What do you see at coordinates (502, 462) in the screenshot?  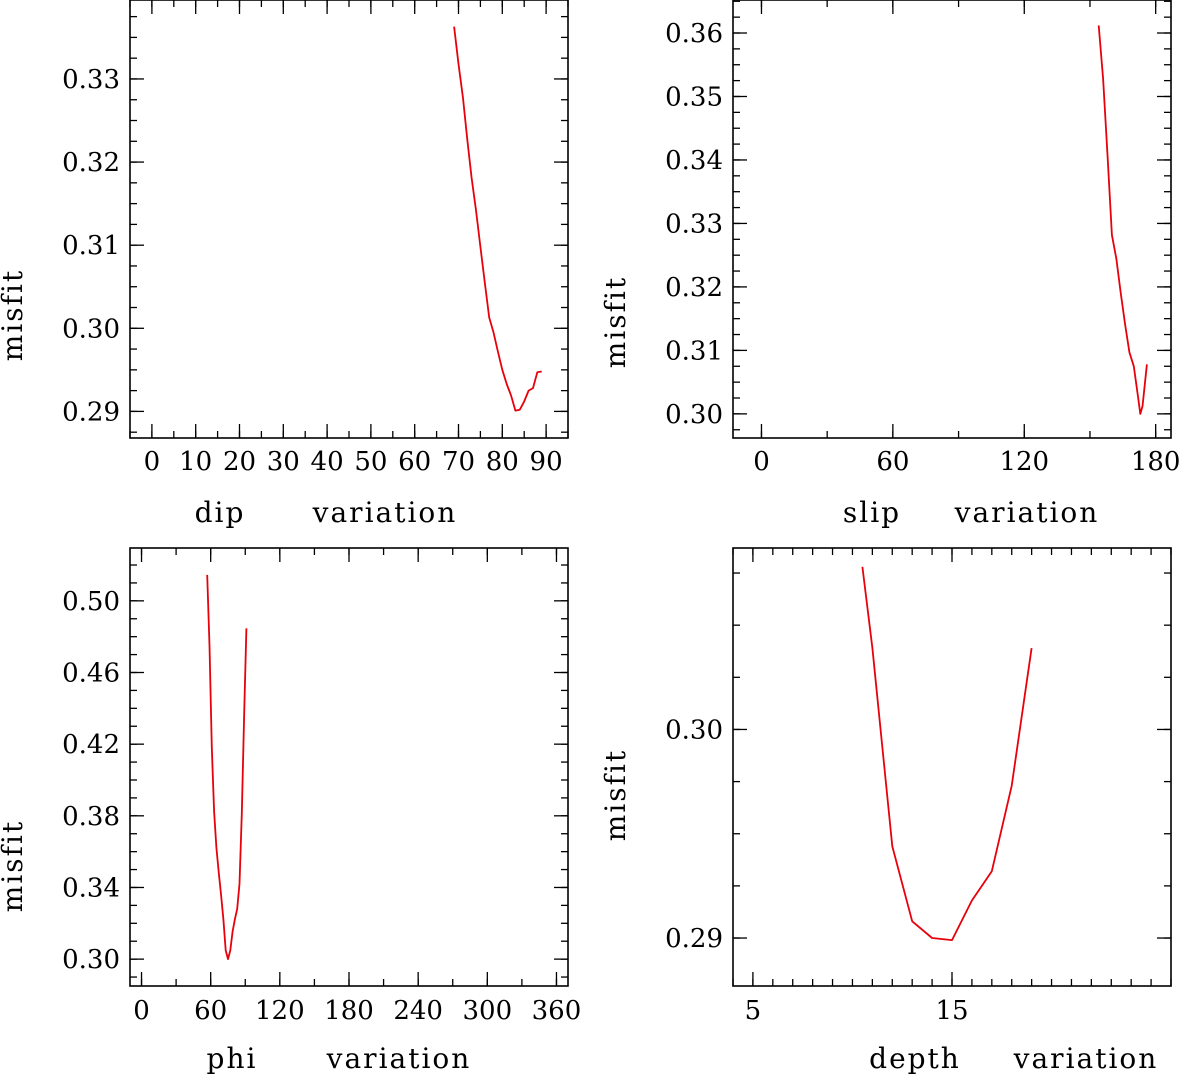 I see `dip-x-tick-label: 80` at bounding box center [502, 462].